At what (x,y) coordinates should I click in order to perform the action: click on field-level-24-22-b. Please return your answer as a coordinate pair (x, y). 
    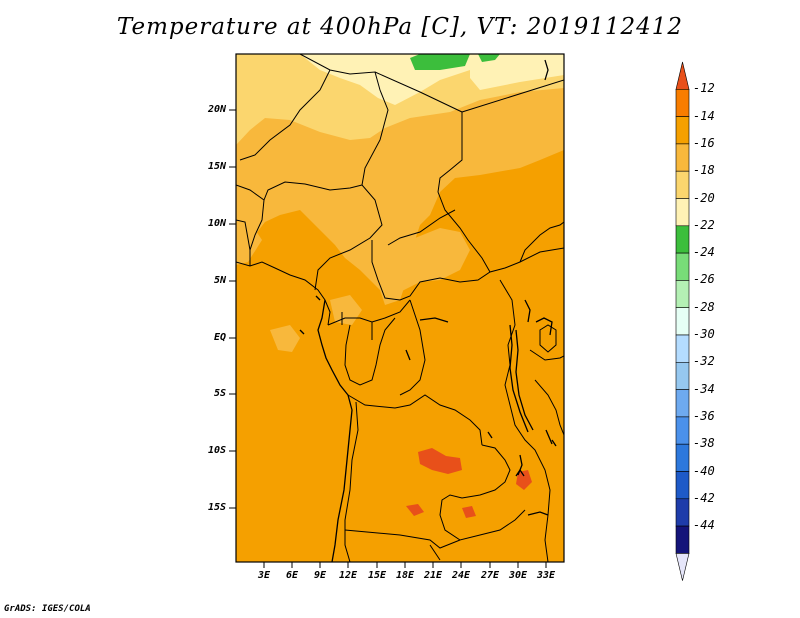
    Looking at the image, I should click on (489, 58).